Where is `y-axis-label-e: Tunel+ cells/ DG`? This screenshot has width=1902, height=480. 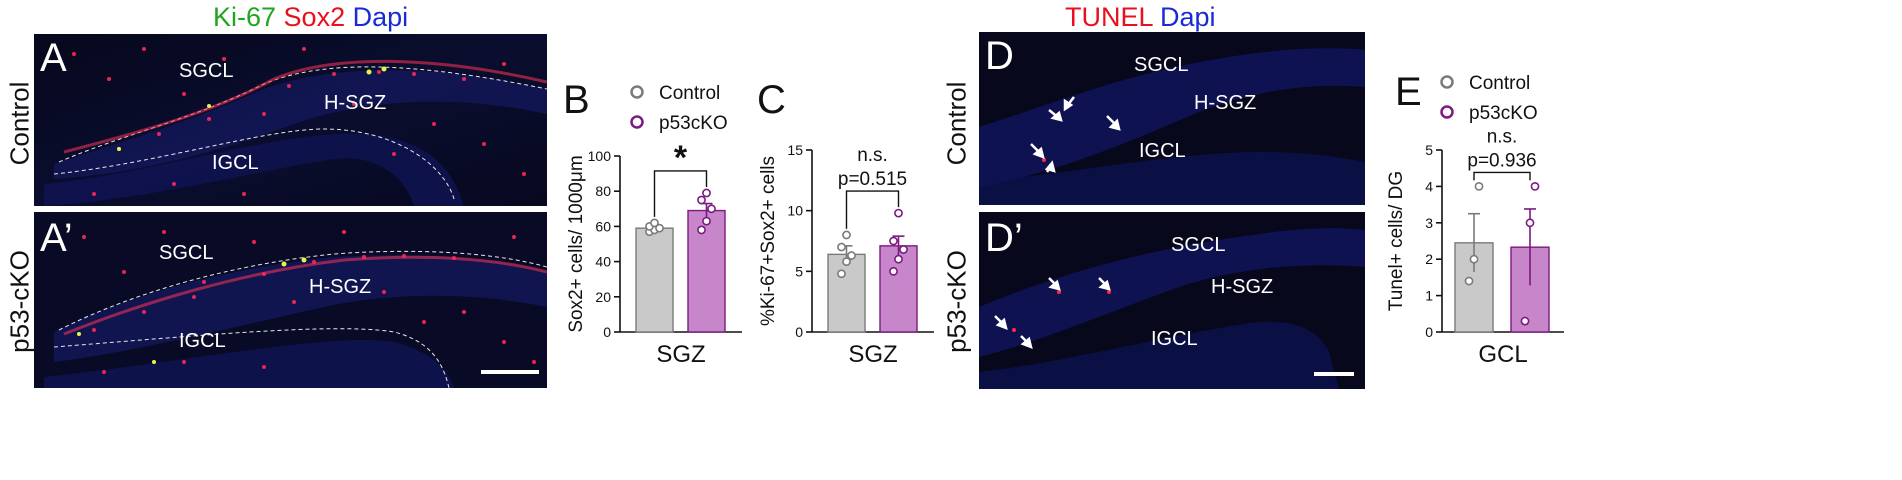
y-axis-label-e: Tunel+ cells/ DG is located at coordinates (1396, 241).